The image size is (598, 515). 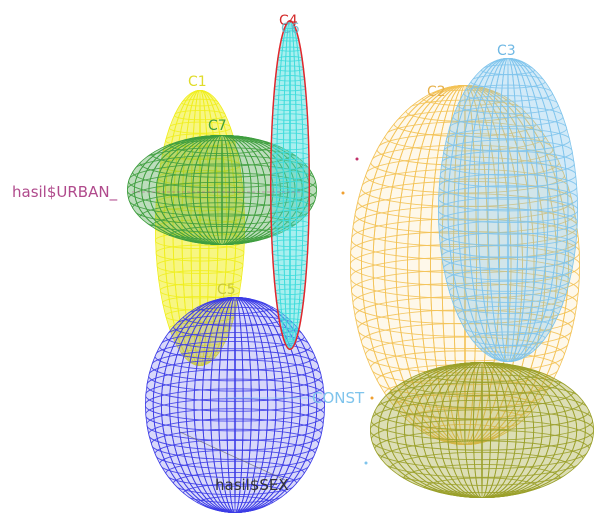 What do you see at coordinates (235, 405) in the screenshot?
I see `cluster-c5-ellipsoid` at bounding box center [235, 405].